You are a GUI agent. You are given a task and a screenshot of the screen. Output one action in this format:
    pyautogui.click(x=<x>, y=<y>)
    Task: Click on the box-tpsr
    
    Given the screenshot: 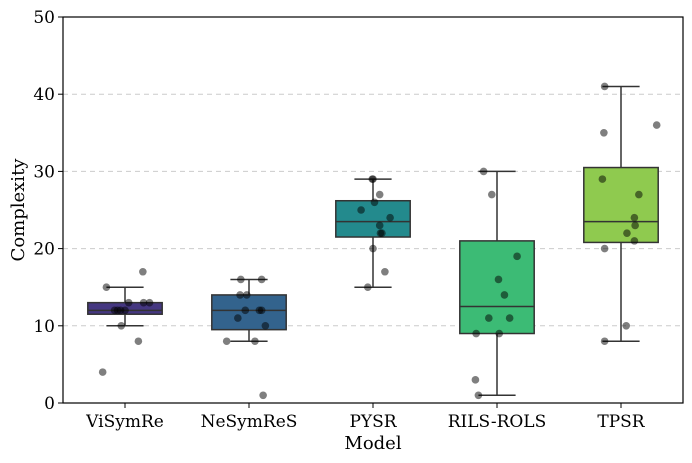 What is the action you would take?
    pyautogui.click(x=621, y=213)
    